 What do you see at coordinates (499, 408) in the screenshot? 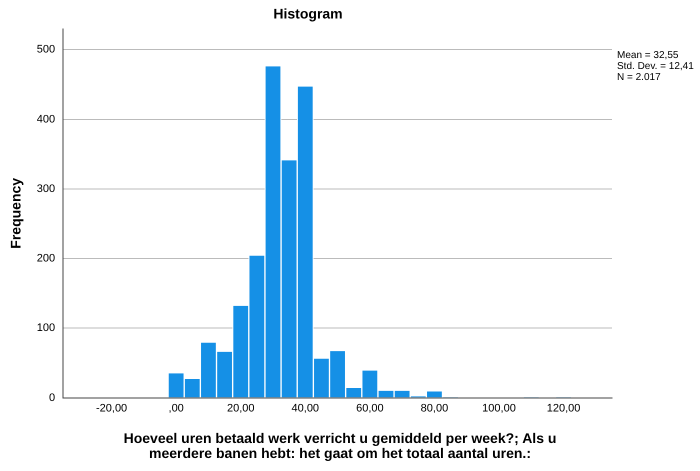
I see `x-tick-label: 100,00` at bounding box center [499, 408].